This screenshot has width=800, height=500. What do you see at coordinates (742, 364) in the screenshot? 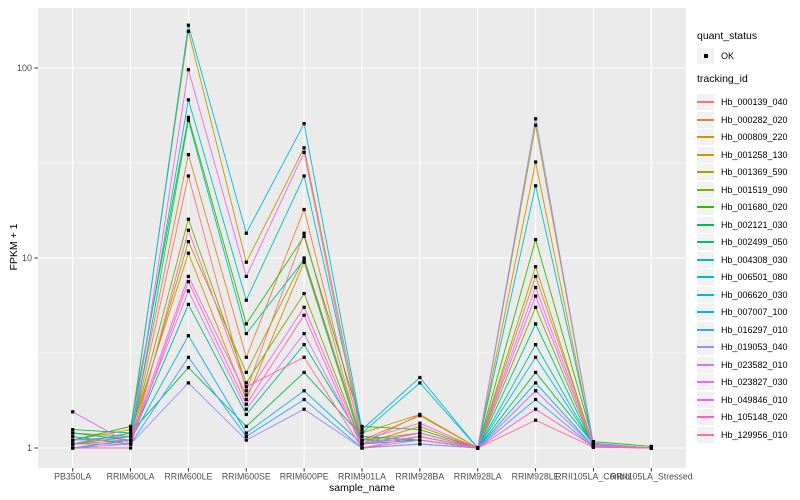
I see `legend-item-Hb_023582_010: Hb_023582_010` at bounding box center [742, 364].